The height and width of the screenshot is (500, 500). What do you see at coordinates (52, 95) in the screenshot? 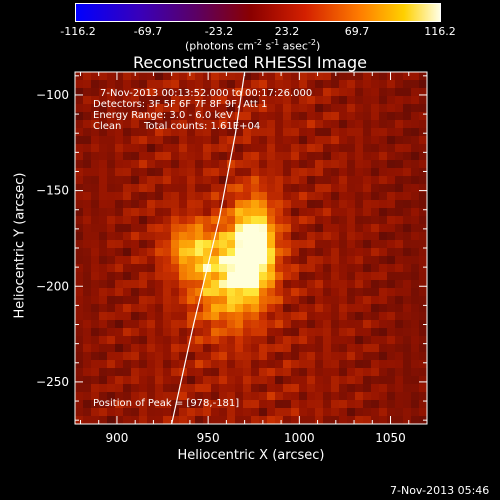
I see `y-tick-label: −100` at bounding box center [52, 95].